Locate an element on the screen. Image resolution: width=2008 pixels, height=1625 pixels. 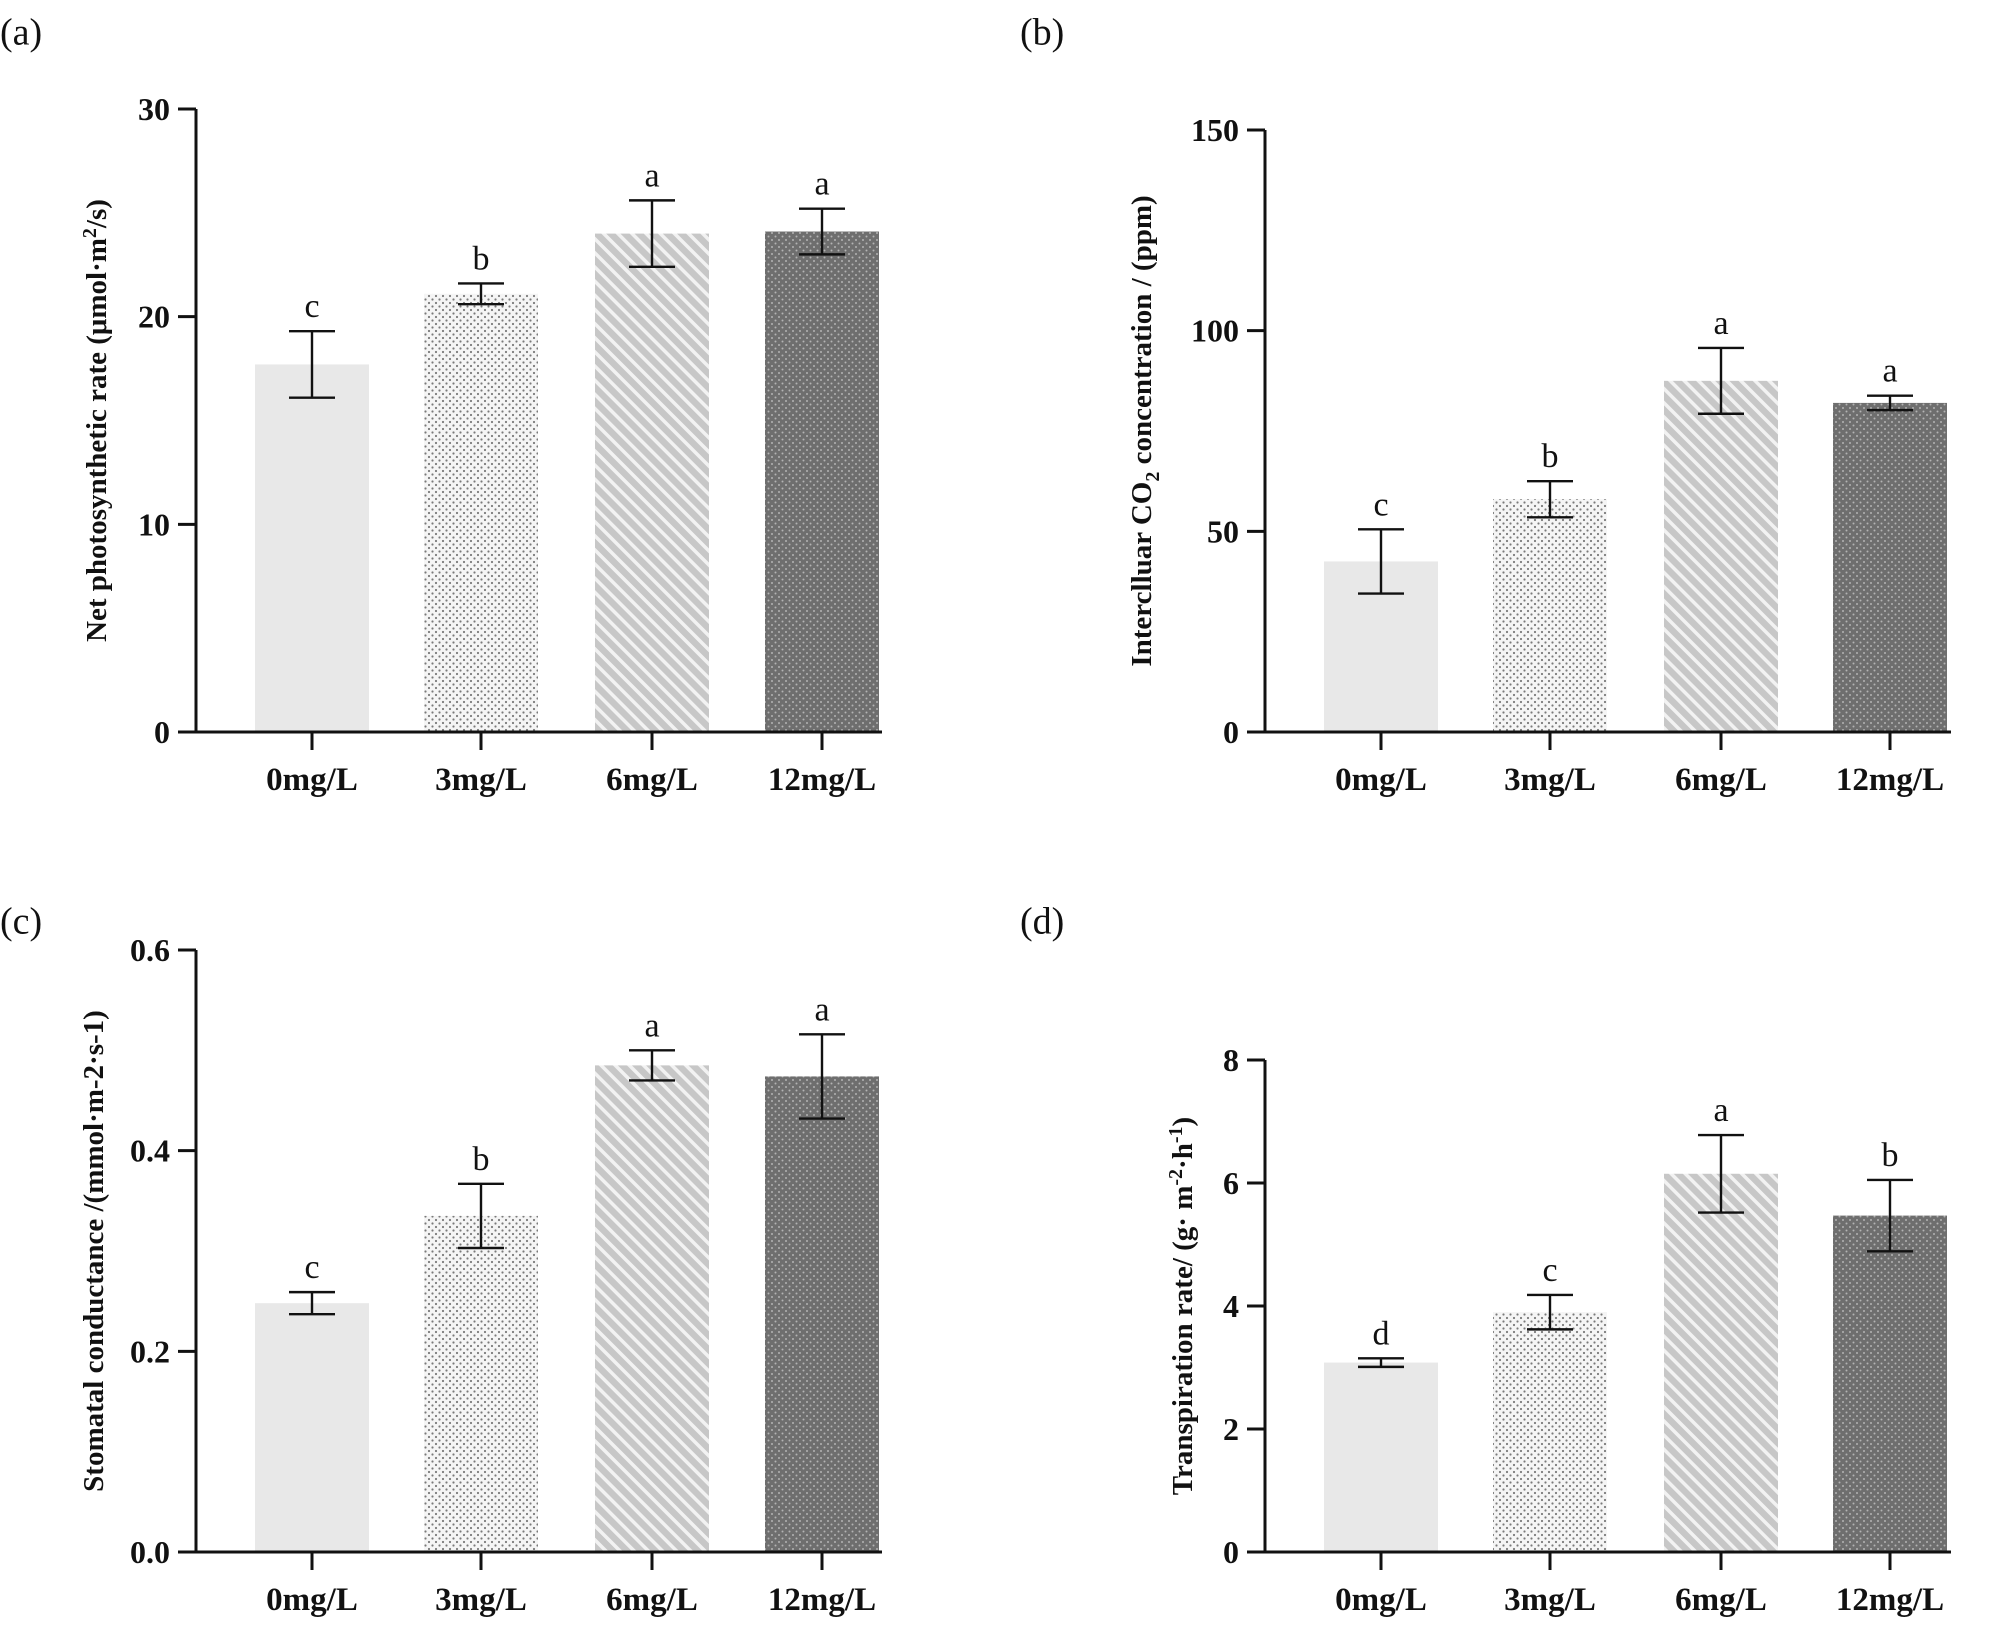
y-tick-label: 0.4 is located at coordinates (150, 1151).